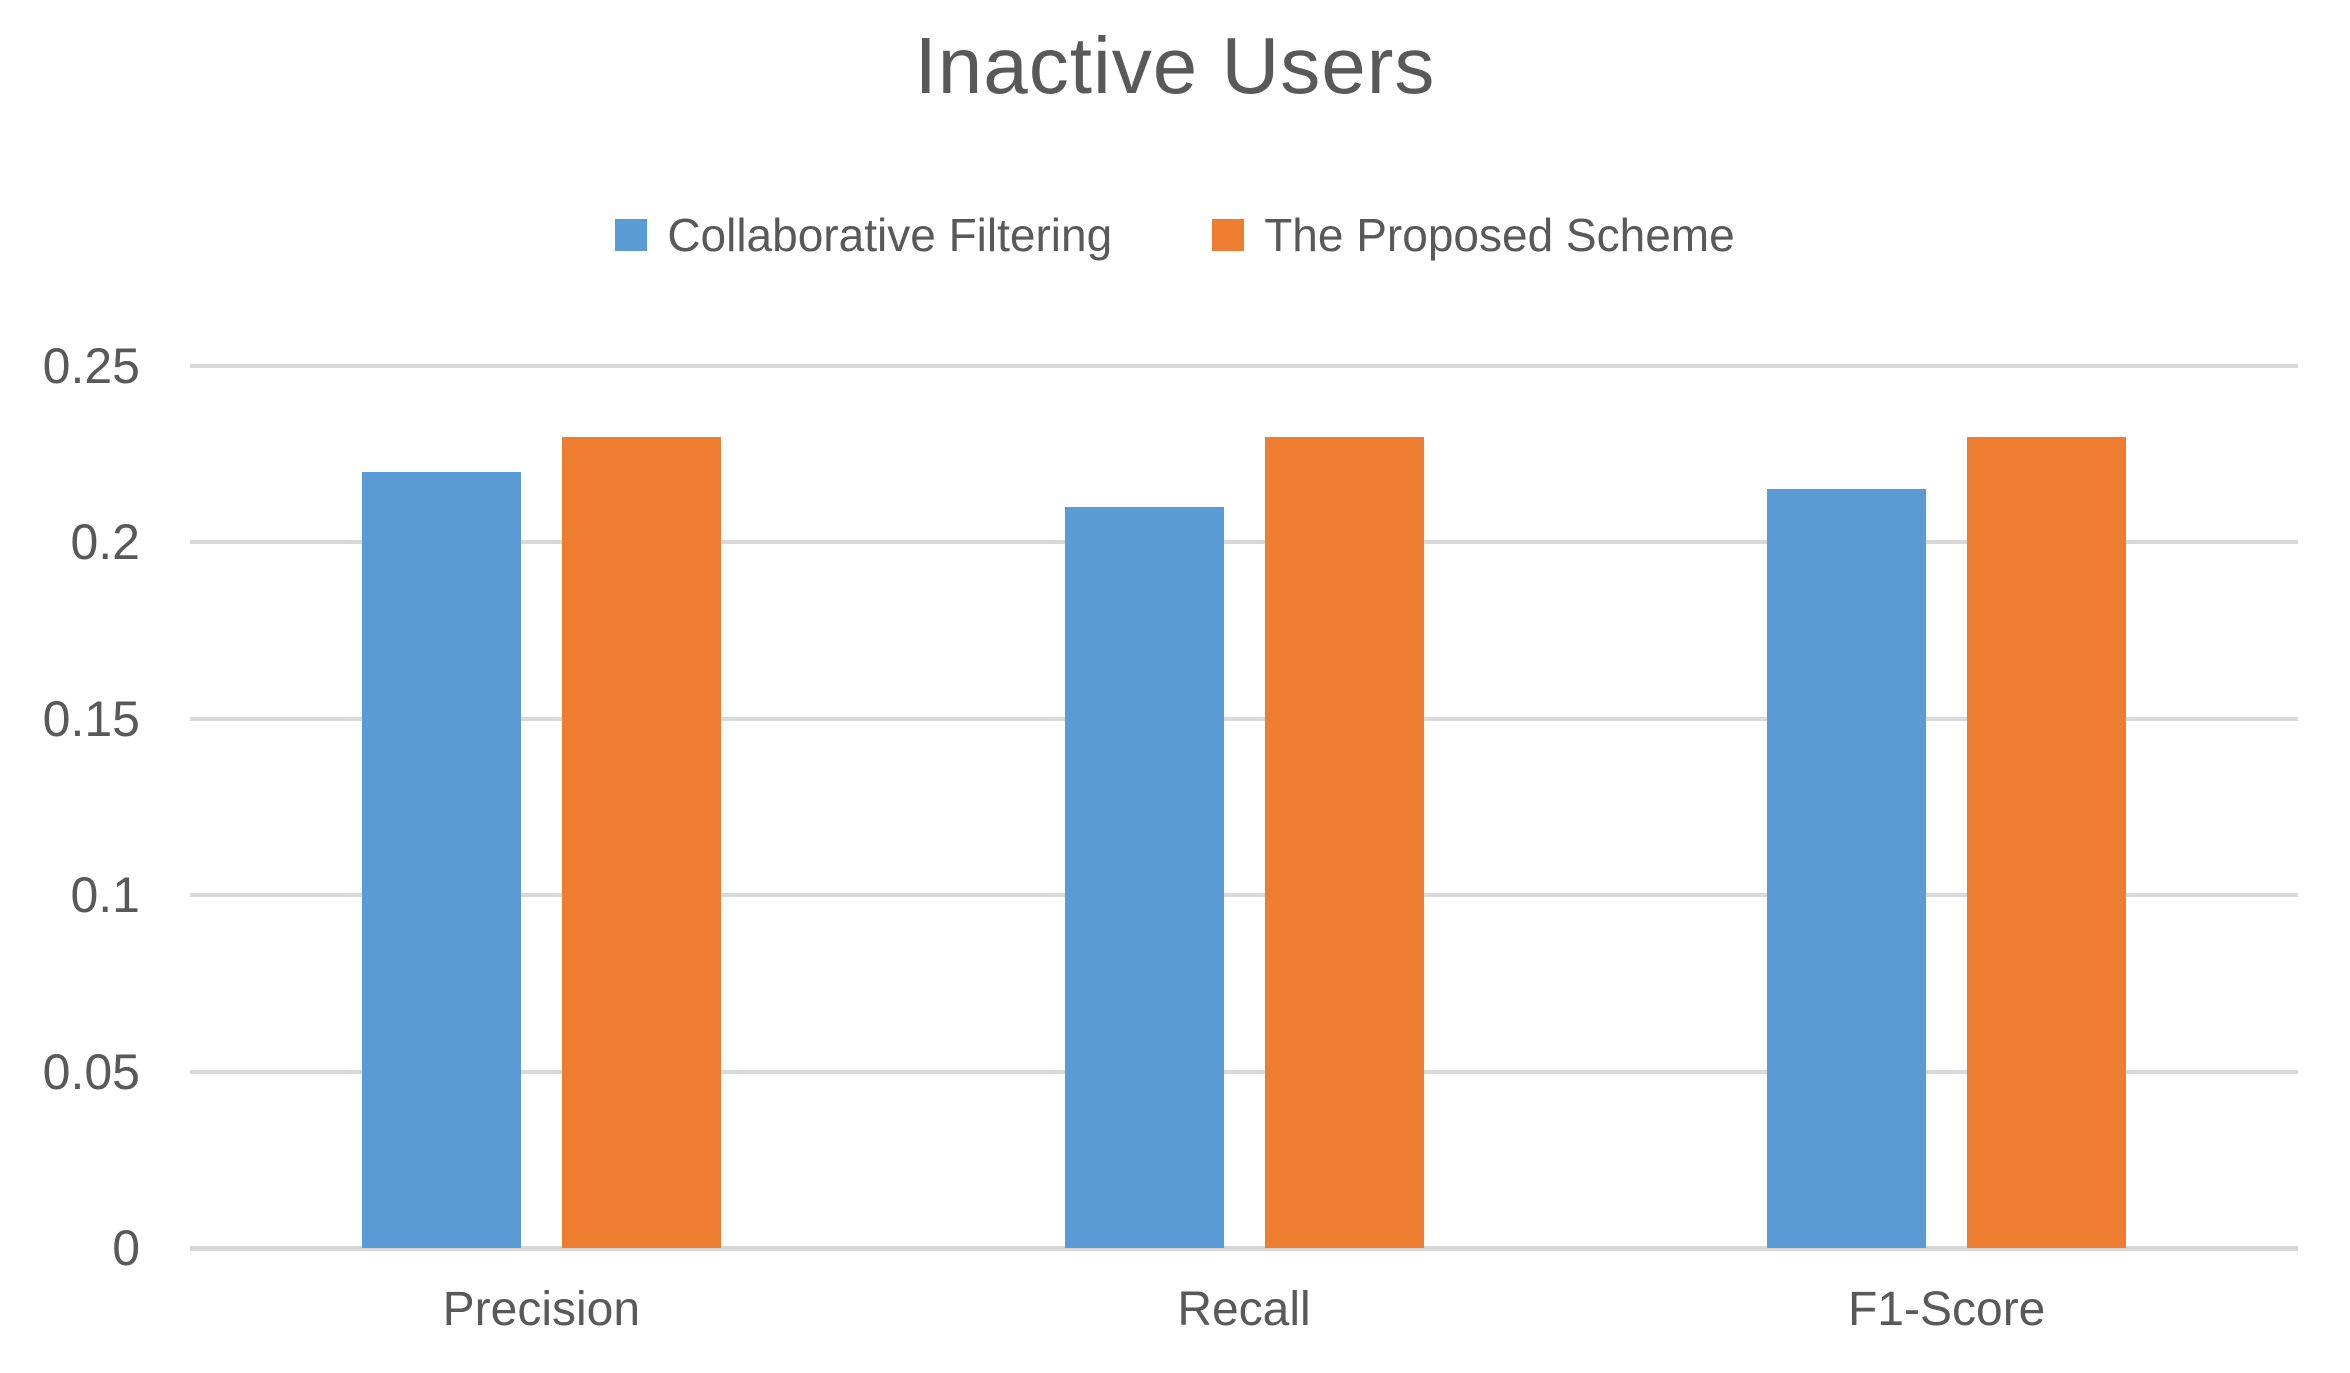 This screenshot has height=1373, width=2350. What do you see at coordinates (105, 542) in the screenshot?
I see `y-tick-label: 0.2` at bounding box center [105, 542].